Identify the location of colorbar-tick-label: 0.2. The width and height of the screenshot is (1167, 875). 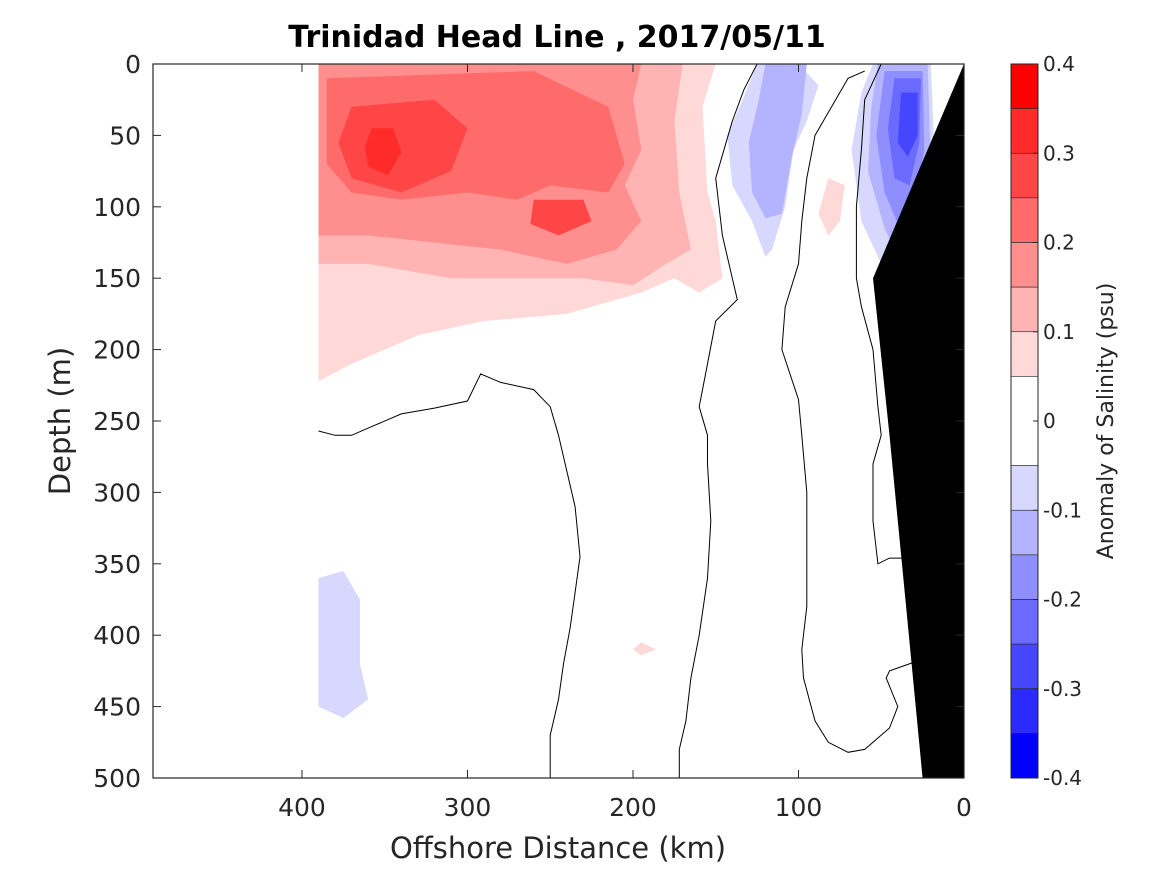
(1059, 243).